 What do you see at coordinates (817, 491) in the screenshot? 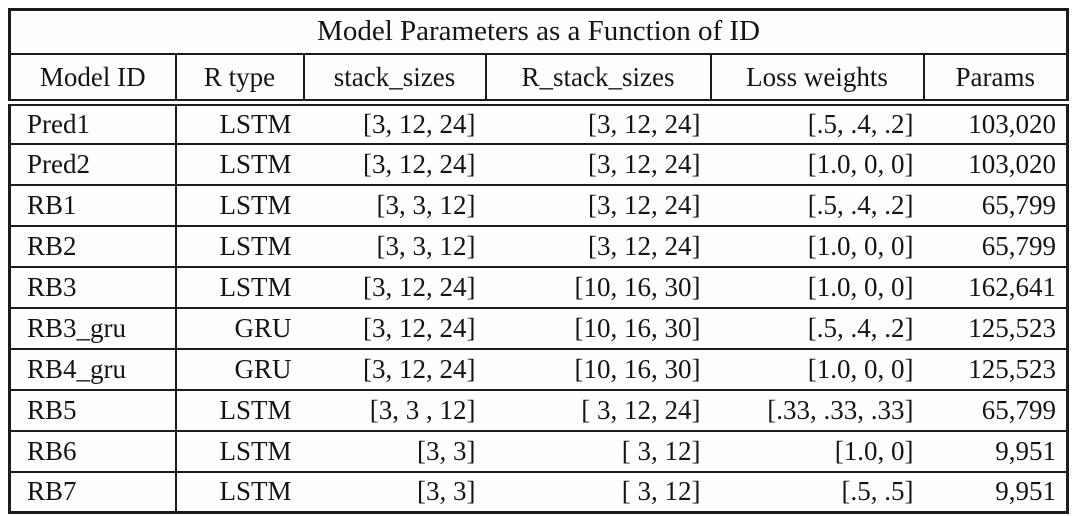
I see `cell-loss-weights: [.5, .5]` at bounding box center [817, 491].